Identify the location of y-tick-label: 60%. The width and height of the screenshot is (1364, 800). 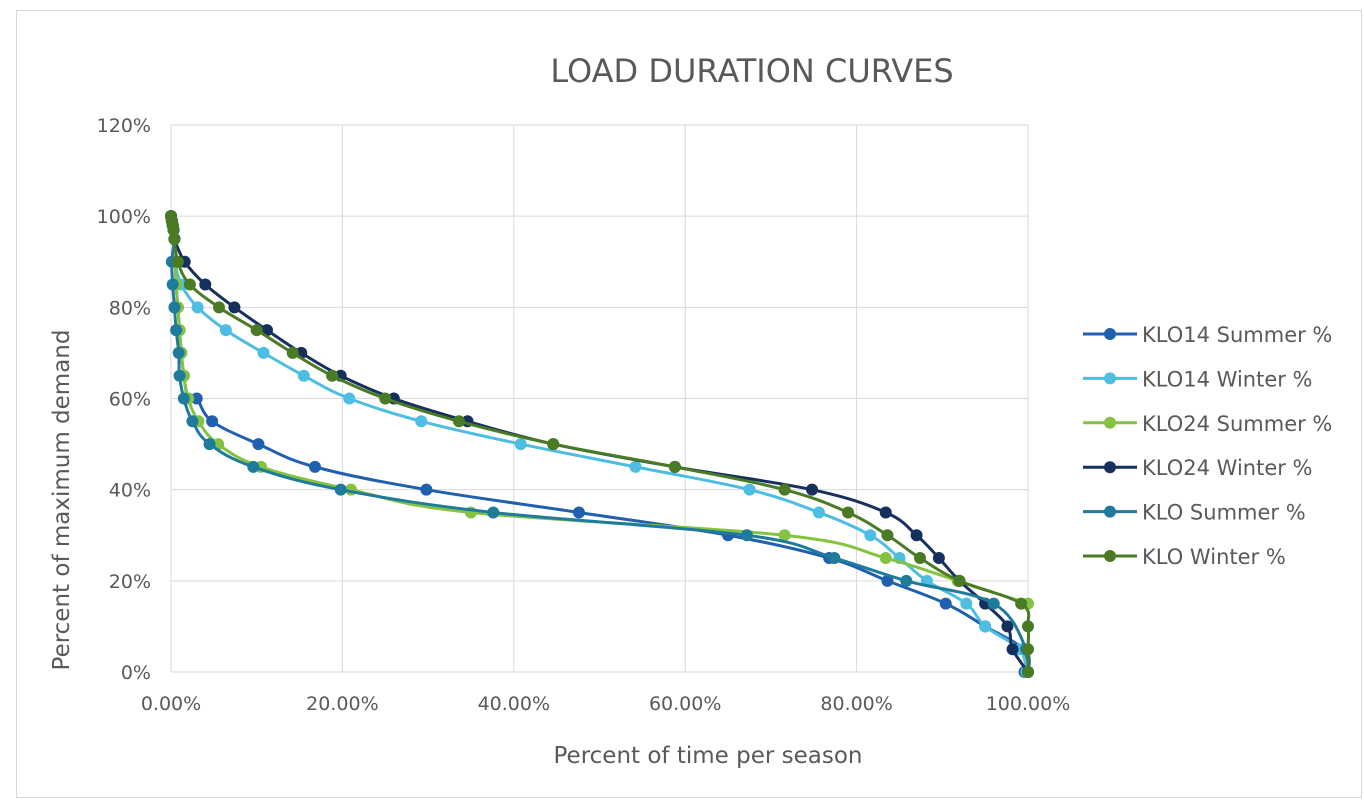
(130, 400).